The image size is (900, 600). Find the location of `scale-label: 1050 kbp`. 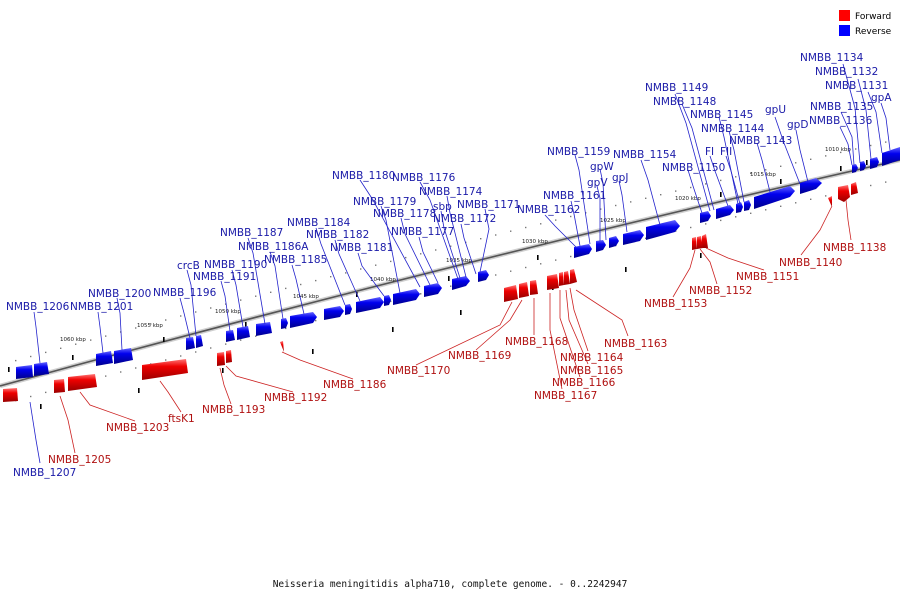

scale-label: 1050 kbp is located at coordinates (228, 312).